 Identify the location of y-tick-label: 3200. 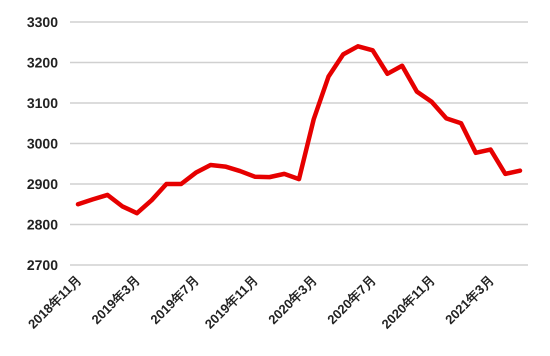
(42, 62).